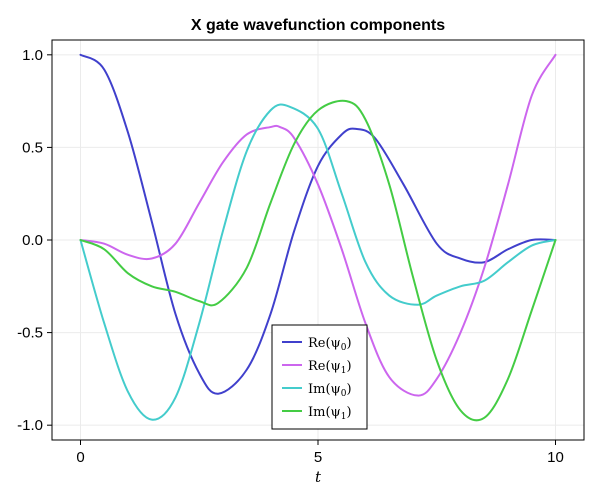 Image resolution: width=600 pixels, height=500 pixels. What do you see at coordinates (330, 413) in the screenshot?
I see `legend-label: Im(ψ1)` at bounding box center [330, 413].